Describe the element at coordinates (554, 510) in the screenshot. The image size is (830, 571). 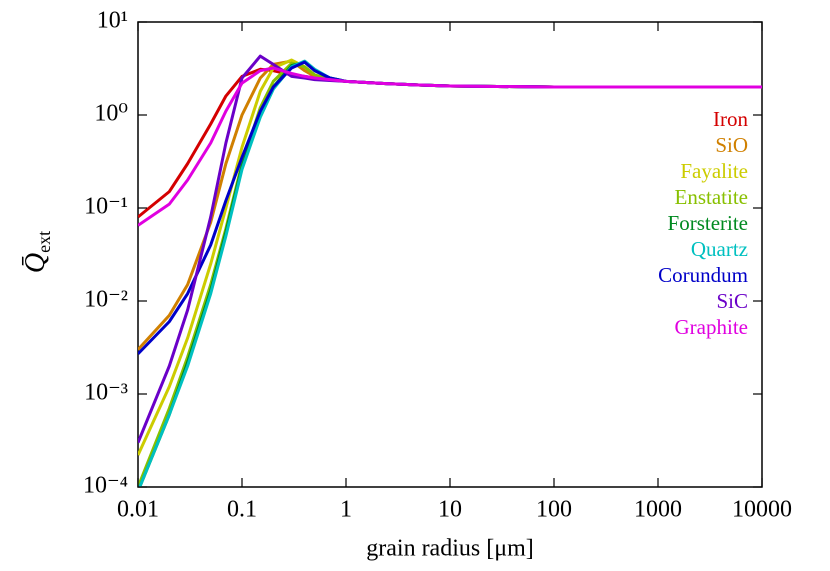
I see `x-tick-label: 100` at that location.